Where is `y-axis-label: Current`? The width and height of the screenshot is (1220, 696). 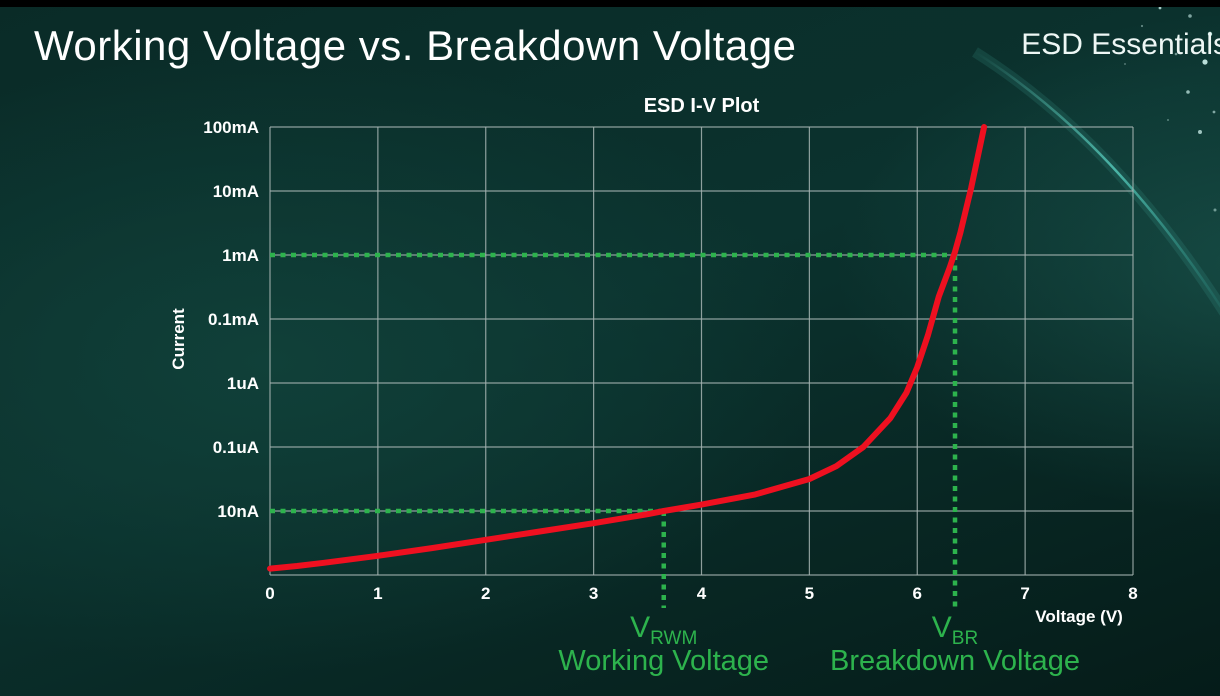
y-axis-label: Current is located at coordinates (178, 339).